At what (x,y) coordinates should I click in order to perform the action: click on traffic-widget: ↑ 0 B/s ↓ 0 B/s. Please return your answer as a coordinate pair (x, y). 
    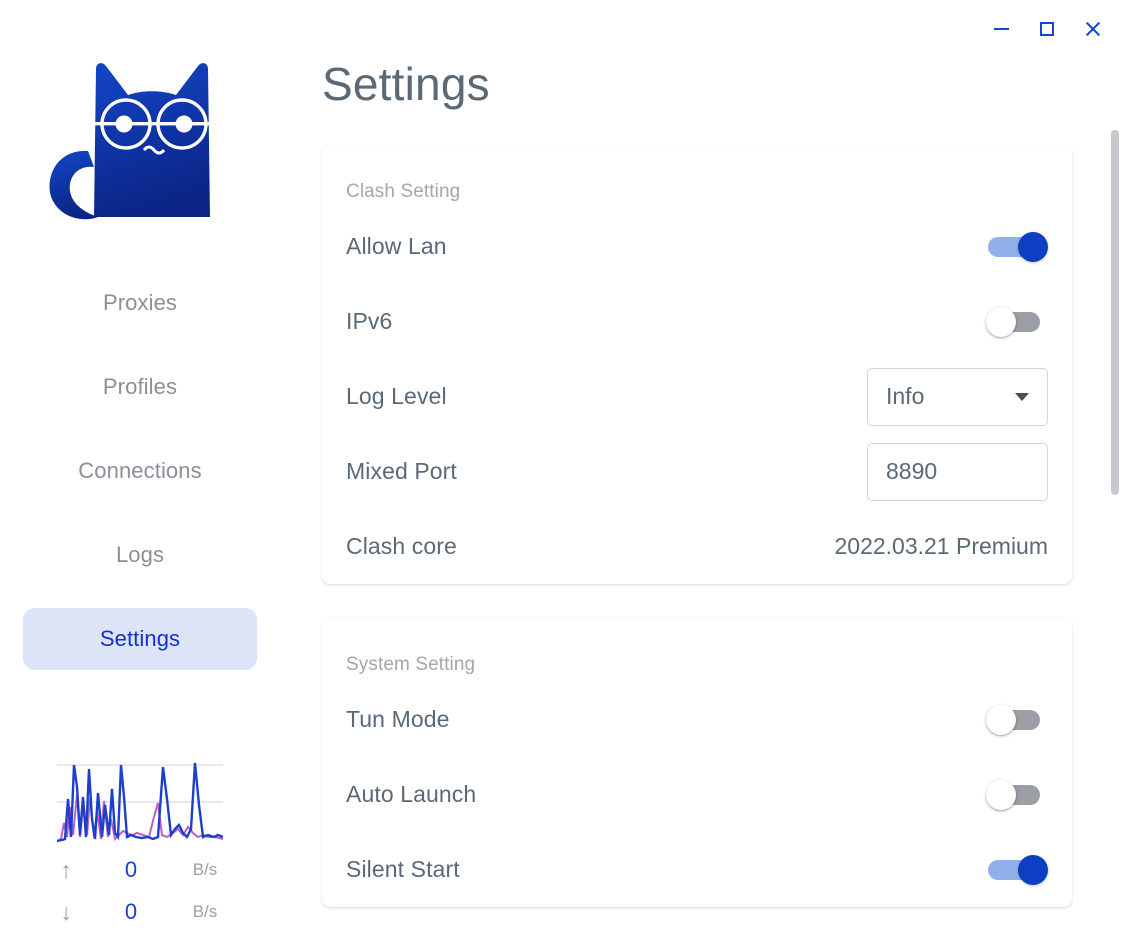
    Looking at the image, I should click on (140, 839).